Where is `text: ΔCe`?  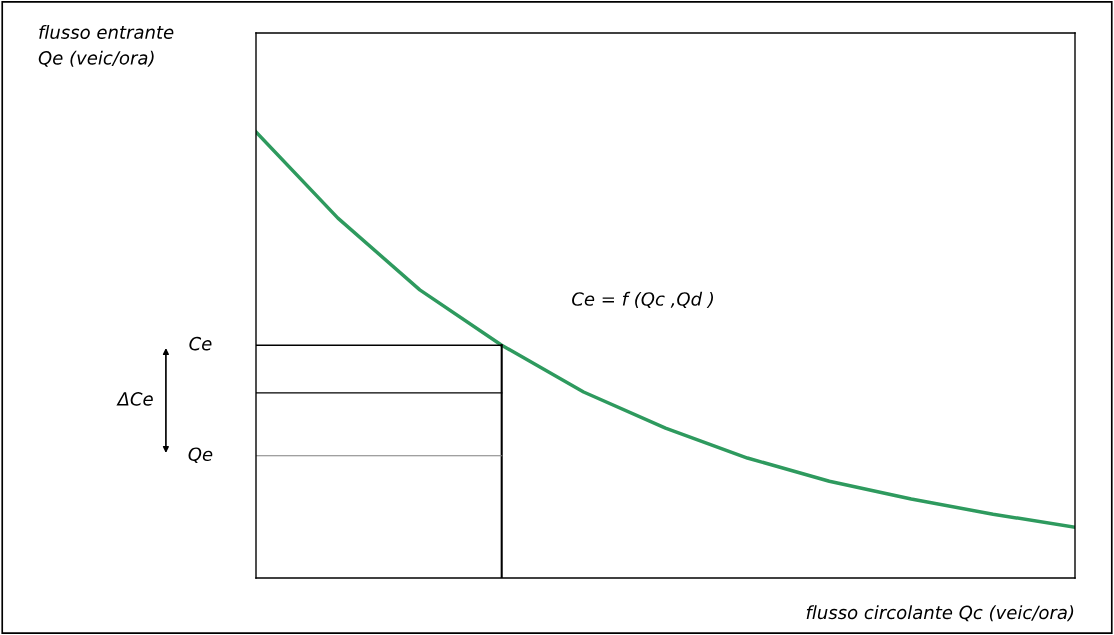 text: ΔCe is located at coordinates (134, 399).